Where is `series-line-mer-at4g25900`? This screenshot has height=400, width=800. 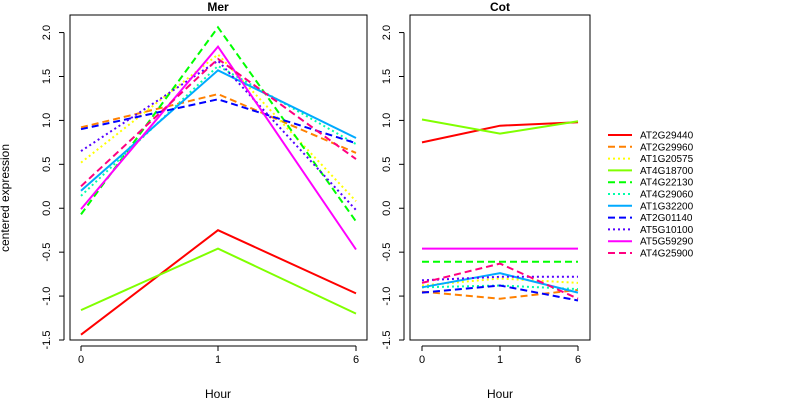
series-line-mer-at4g25900 is located at coordinates (218, 122).